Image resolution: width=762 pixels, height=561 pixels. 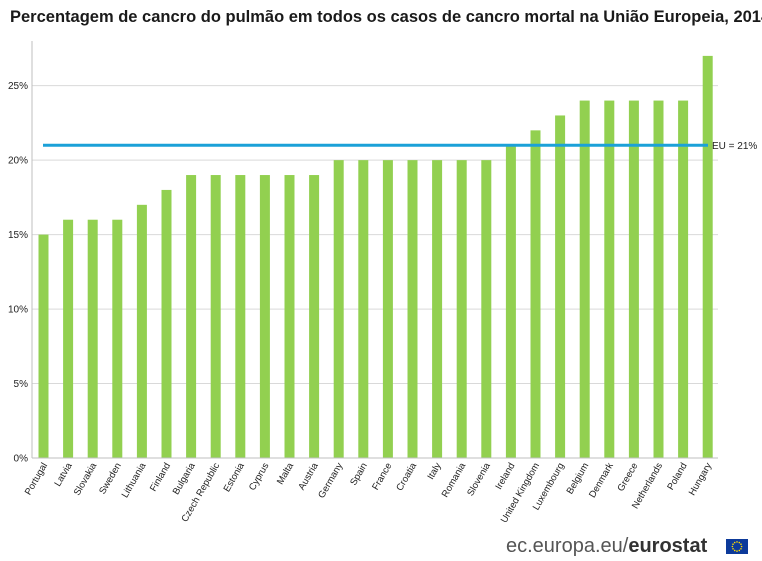 I want to click on x-category-label: Malta, so click(x=285, y=473).